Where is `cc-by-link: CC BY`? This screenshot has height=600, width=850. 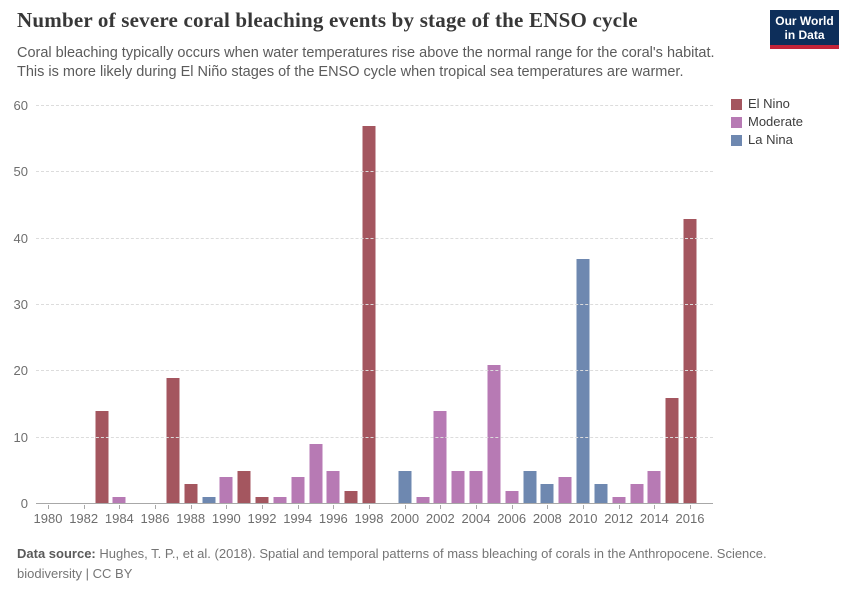 cc-by-link: CC BY is located at coordinates (112, 573).